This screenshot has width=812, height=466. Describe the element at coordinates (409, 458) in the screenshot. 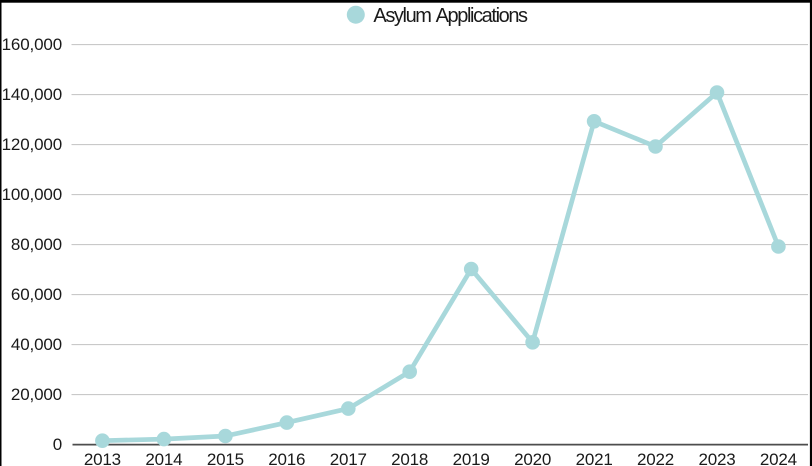

I see `svg-text: 2018` at that location.